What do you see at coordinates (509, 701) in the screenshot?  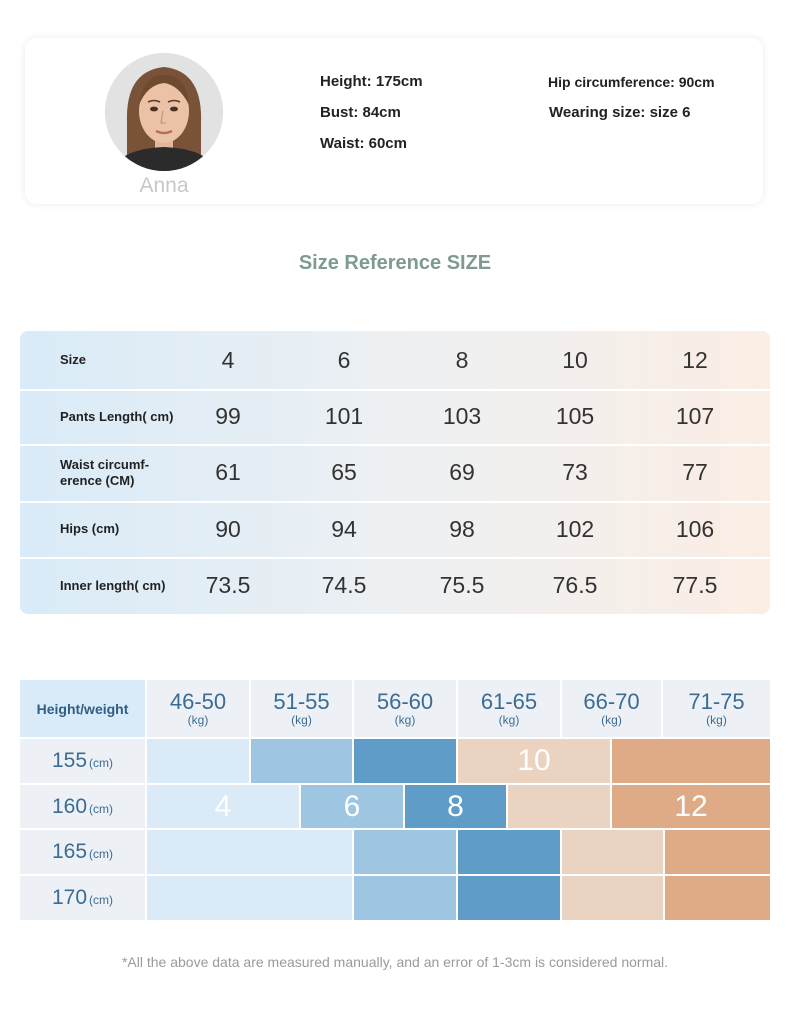 I see `weight-range-label: 61-65` at bounding box center [509, 701].